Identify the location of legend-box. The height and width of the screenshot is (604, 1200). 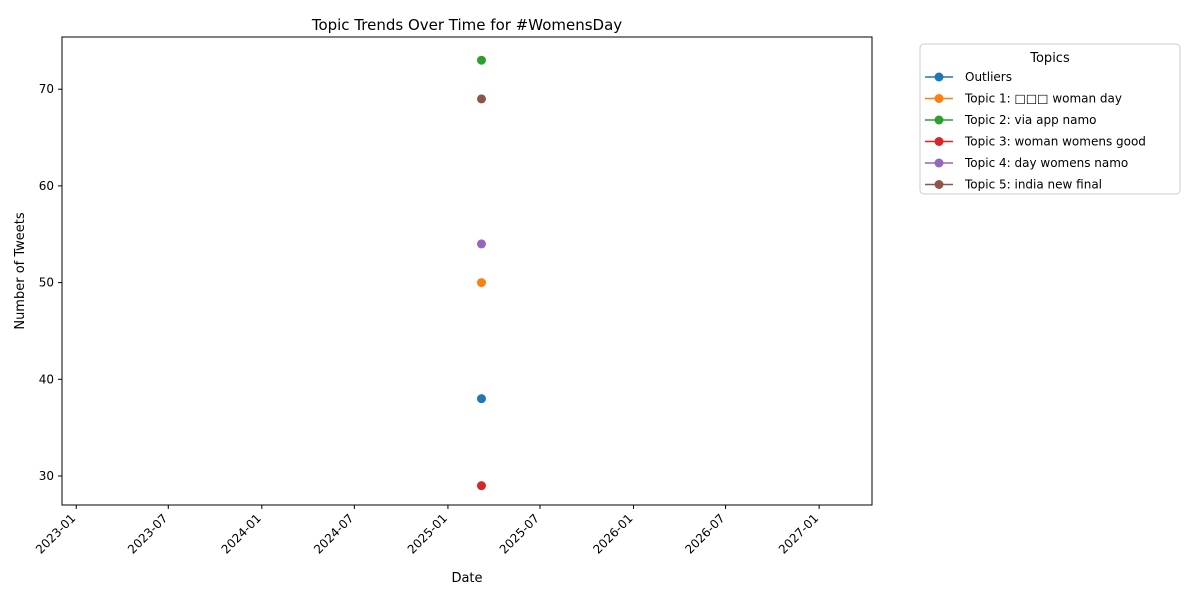
(1050, 119).